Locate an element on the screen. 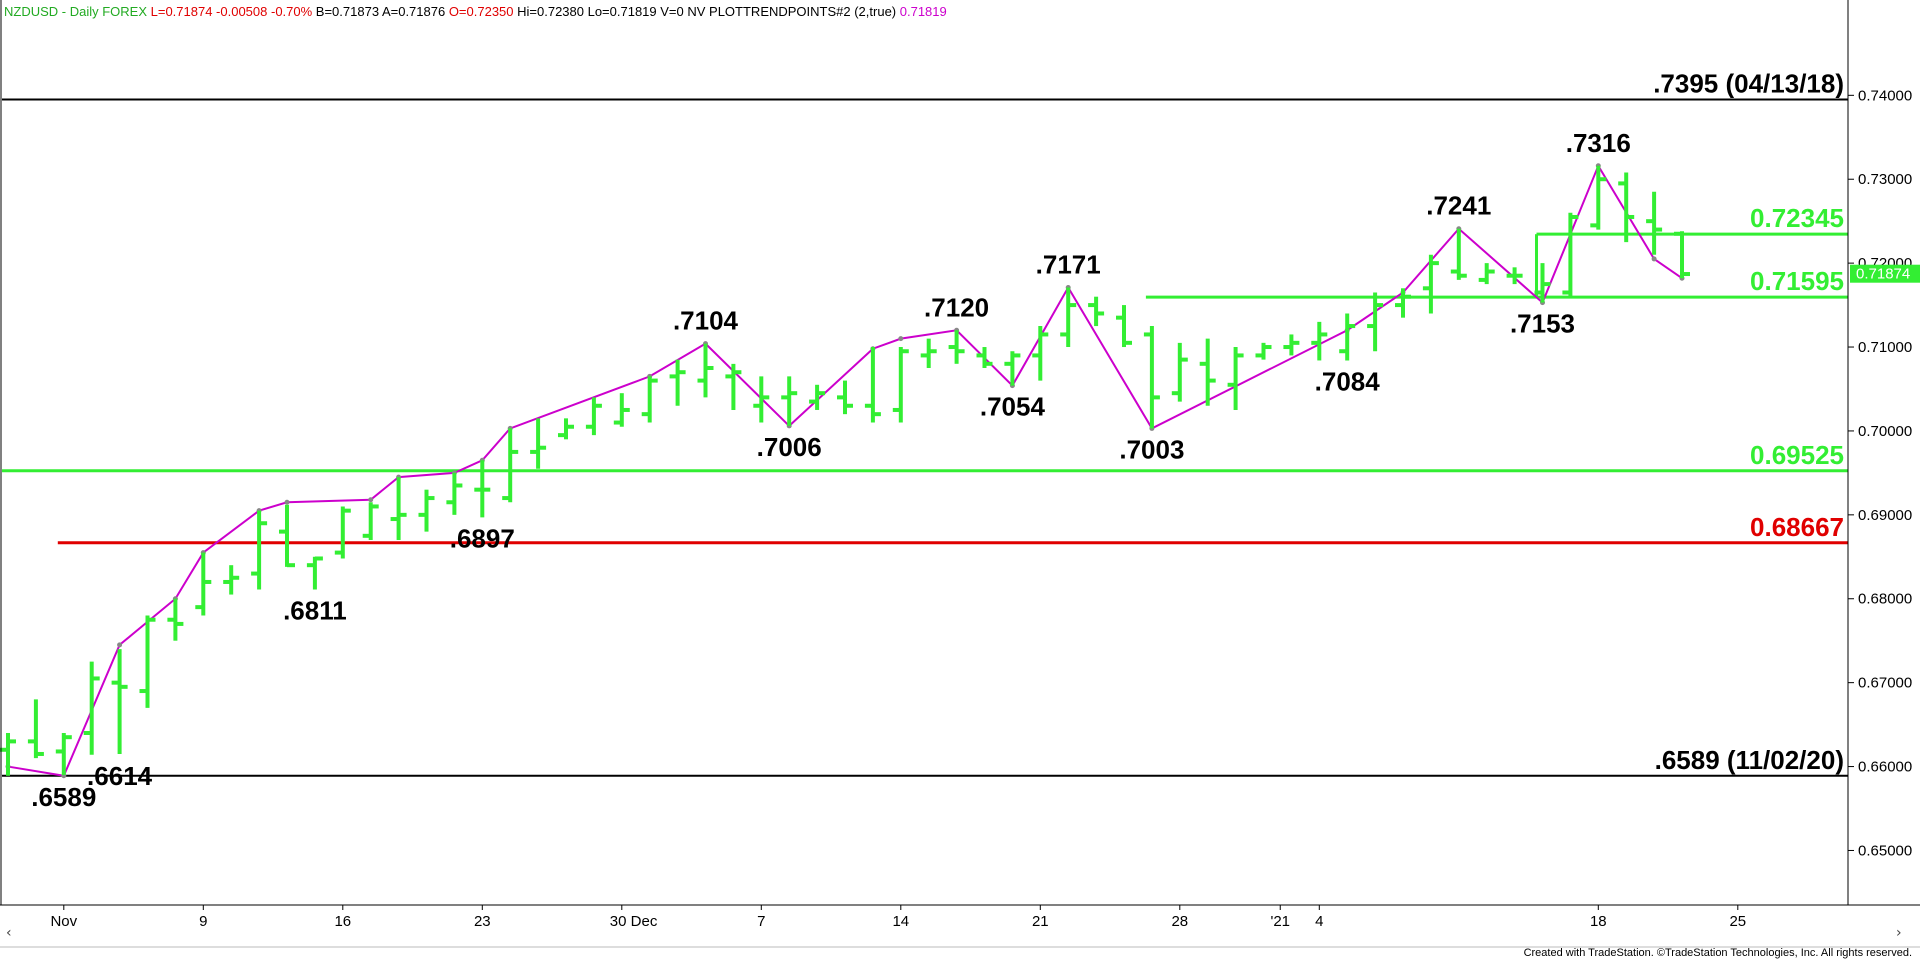 This screenshot has height=963, width=1920. y-tick-label: 0.73000 is located at coordinates (1885, 179).